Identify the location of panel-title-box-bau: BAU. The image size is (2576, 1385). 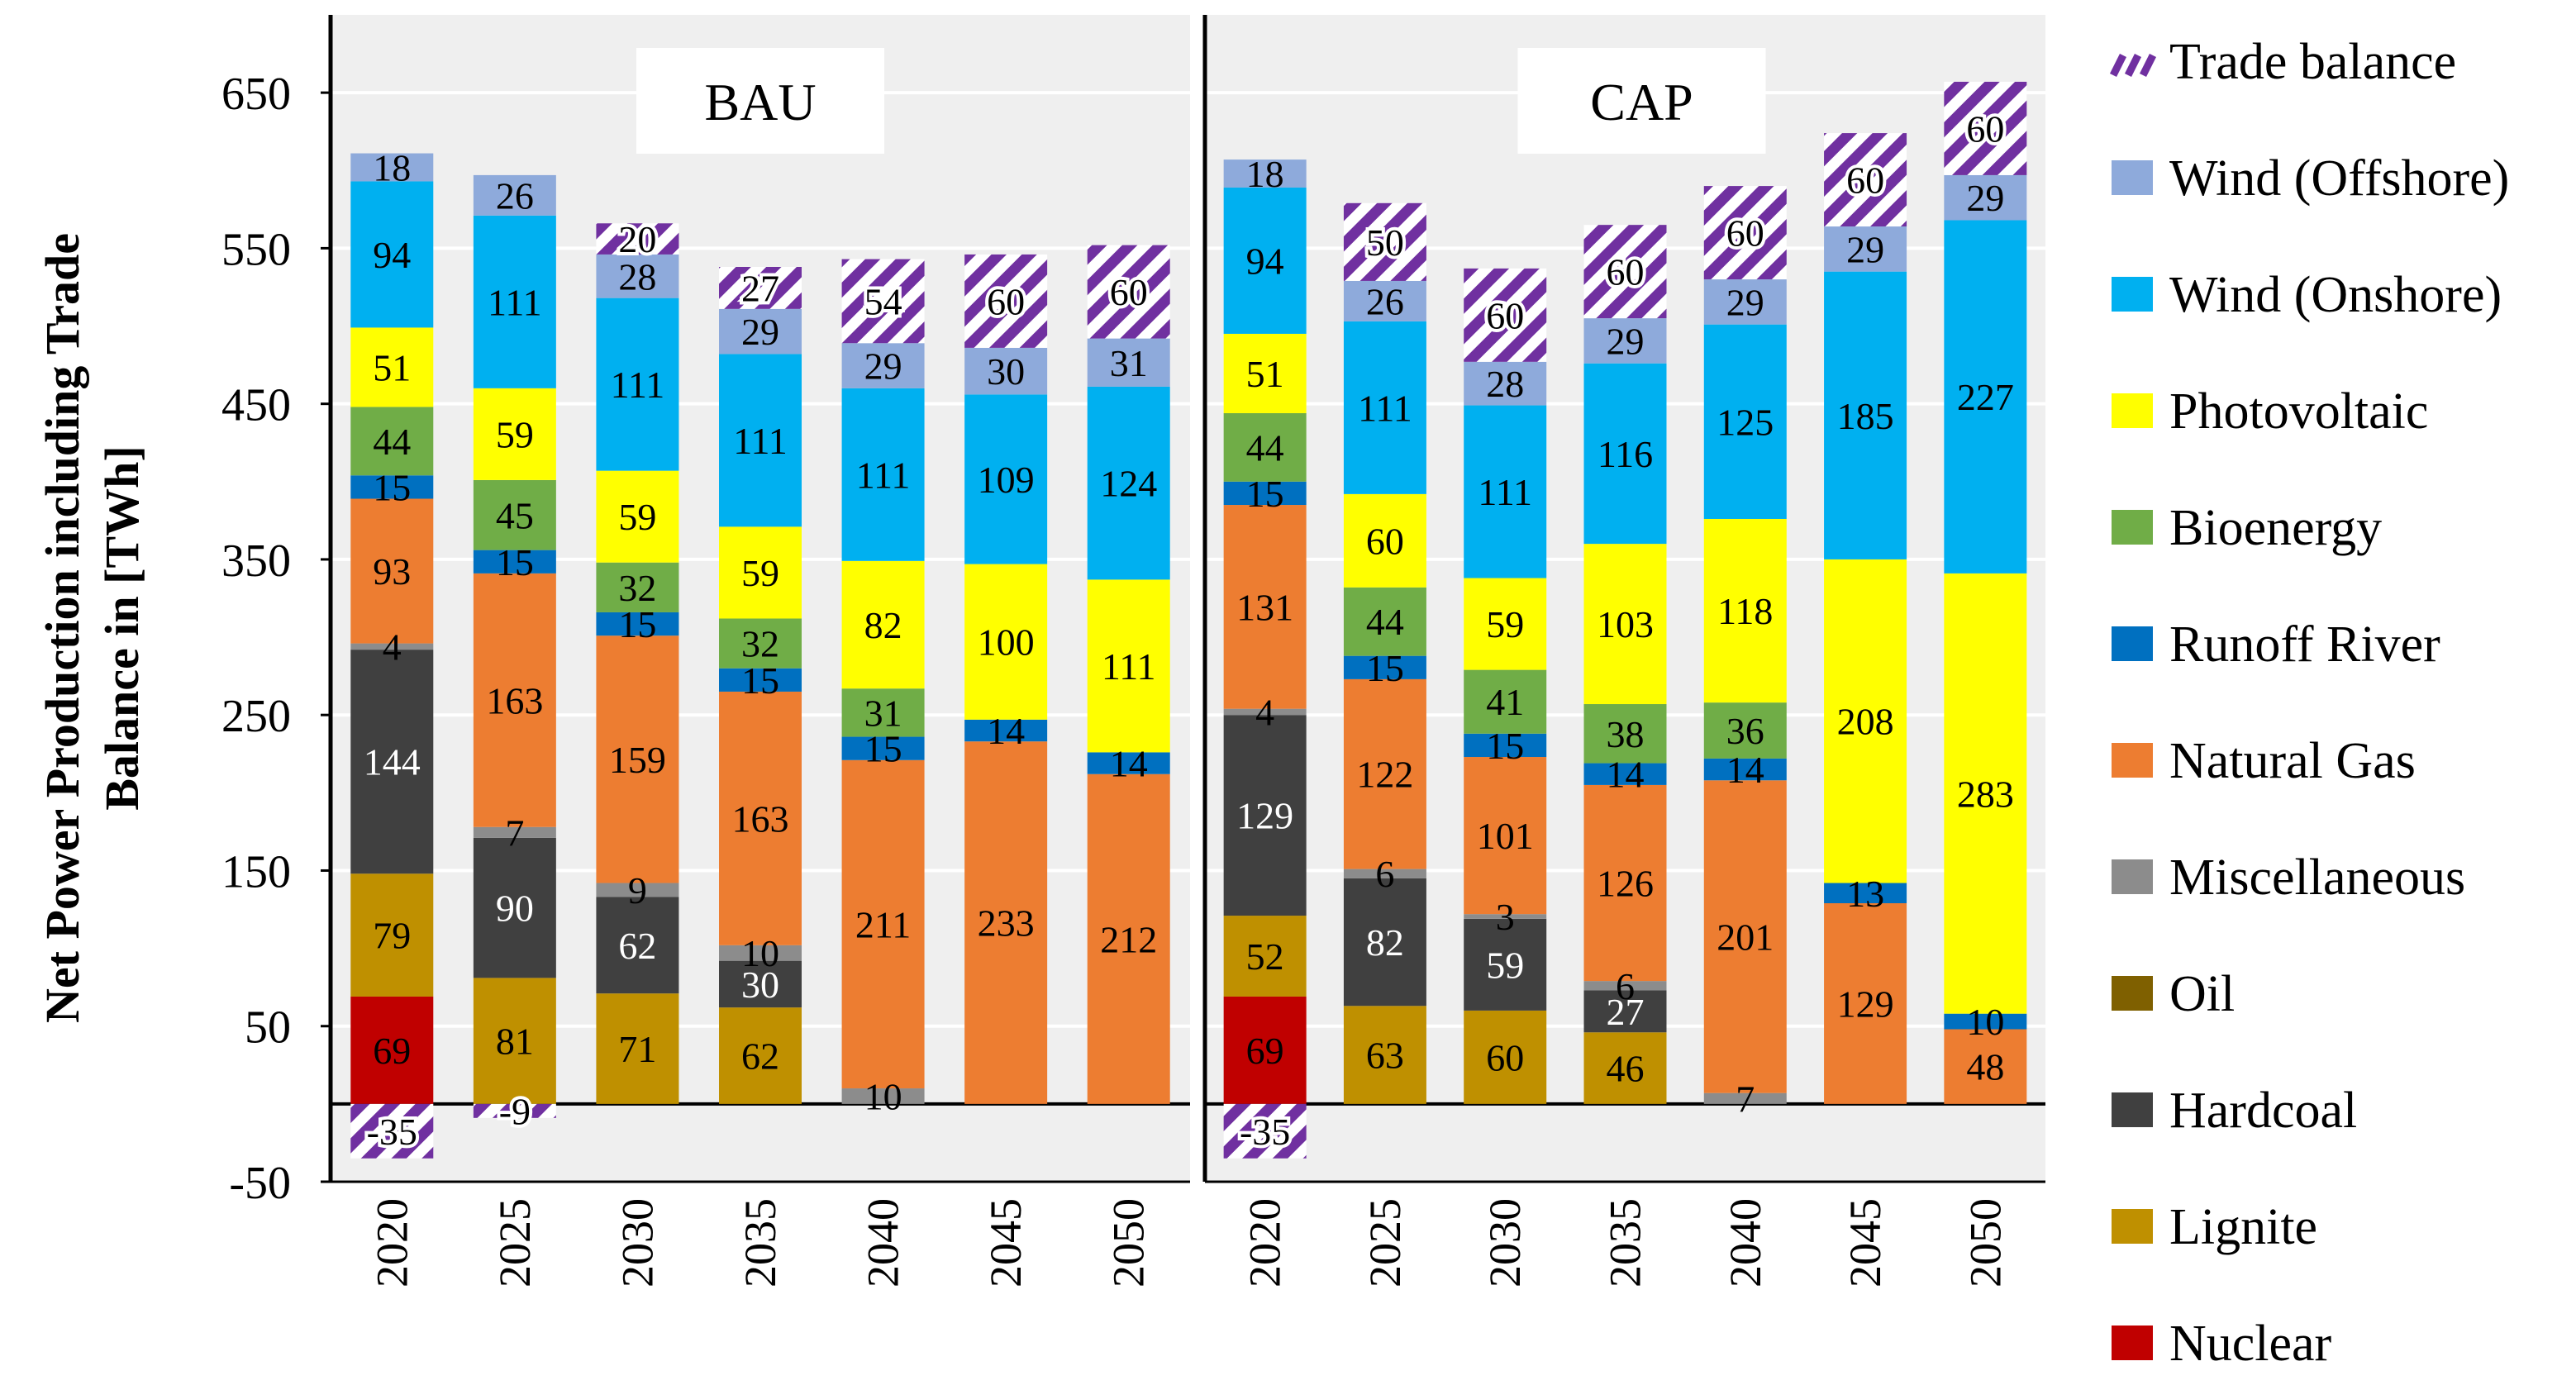
(760, 101).